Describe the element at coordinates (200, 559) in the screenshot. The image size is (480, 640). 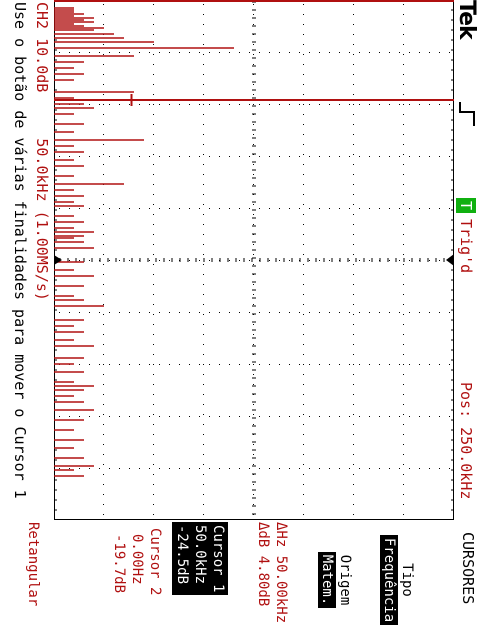
I see `cursor1-readout: Cursor 1 50.0kHz -24.5dB` at that location.